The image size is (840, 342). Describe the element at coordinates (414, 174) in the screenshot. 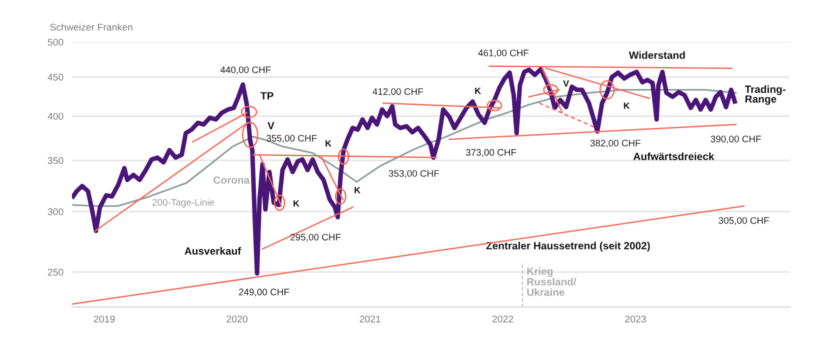

I see `annotation: 353,00 CHF` at that location.